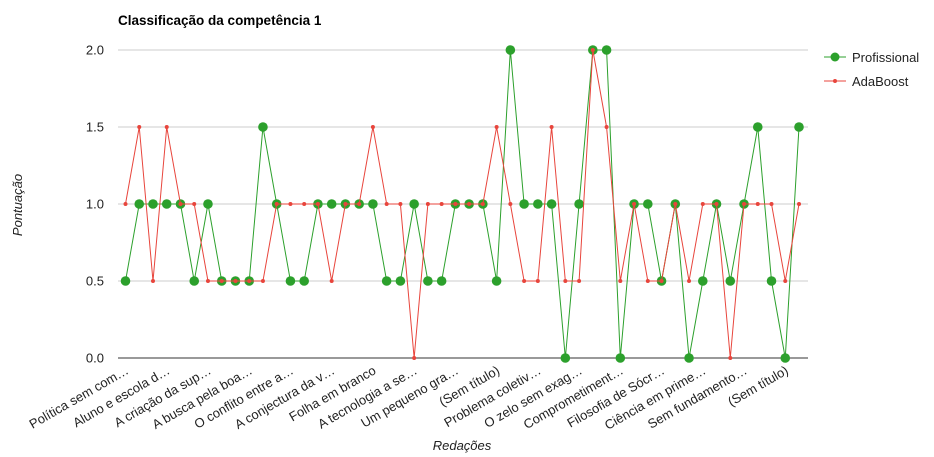 The height and width of the screenshot is (457, 934). I want to click on legend-item-profissional: Profissional, so click(871, 57).